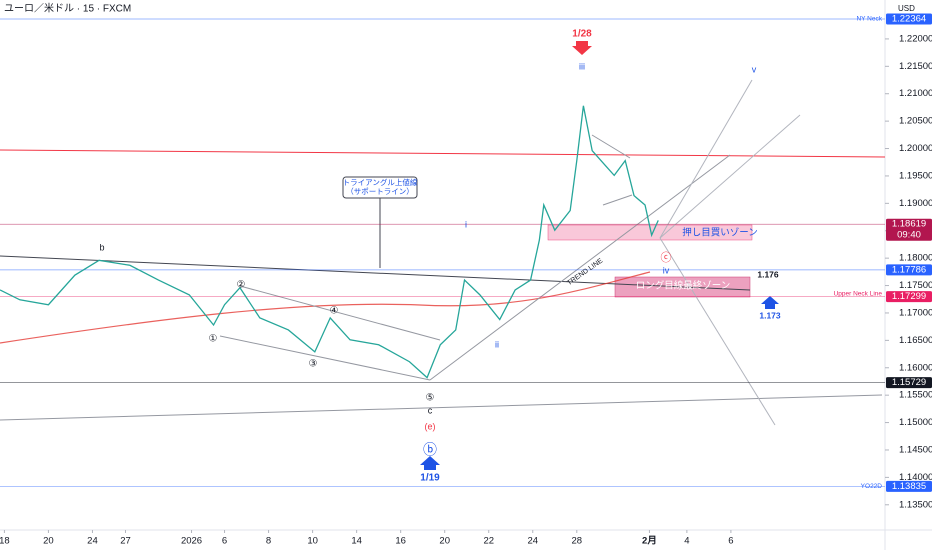  I want to click on annotation: iv, so click(666, 270).